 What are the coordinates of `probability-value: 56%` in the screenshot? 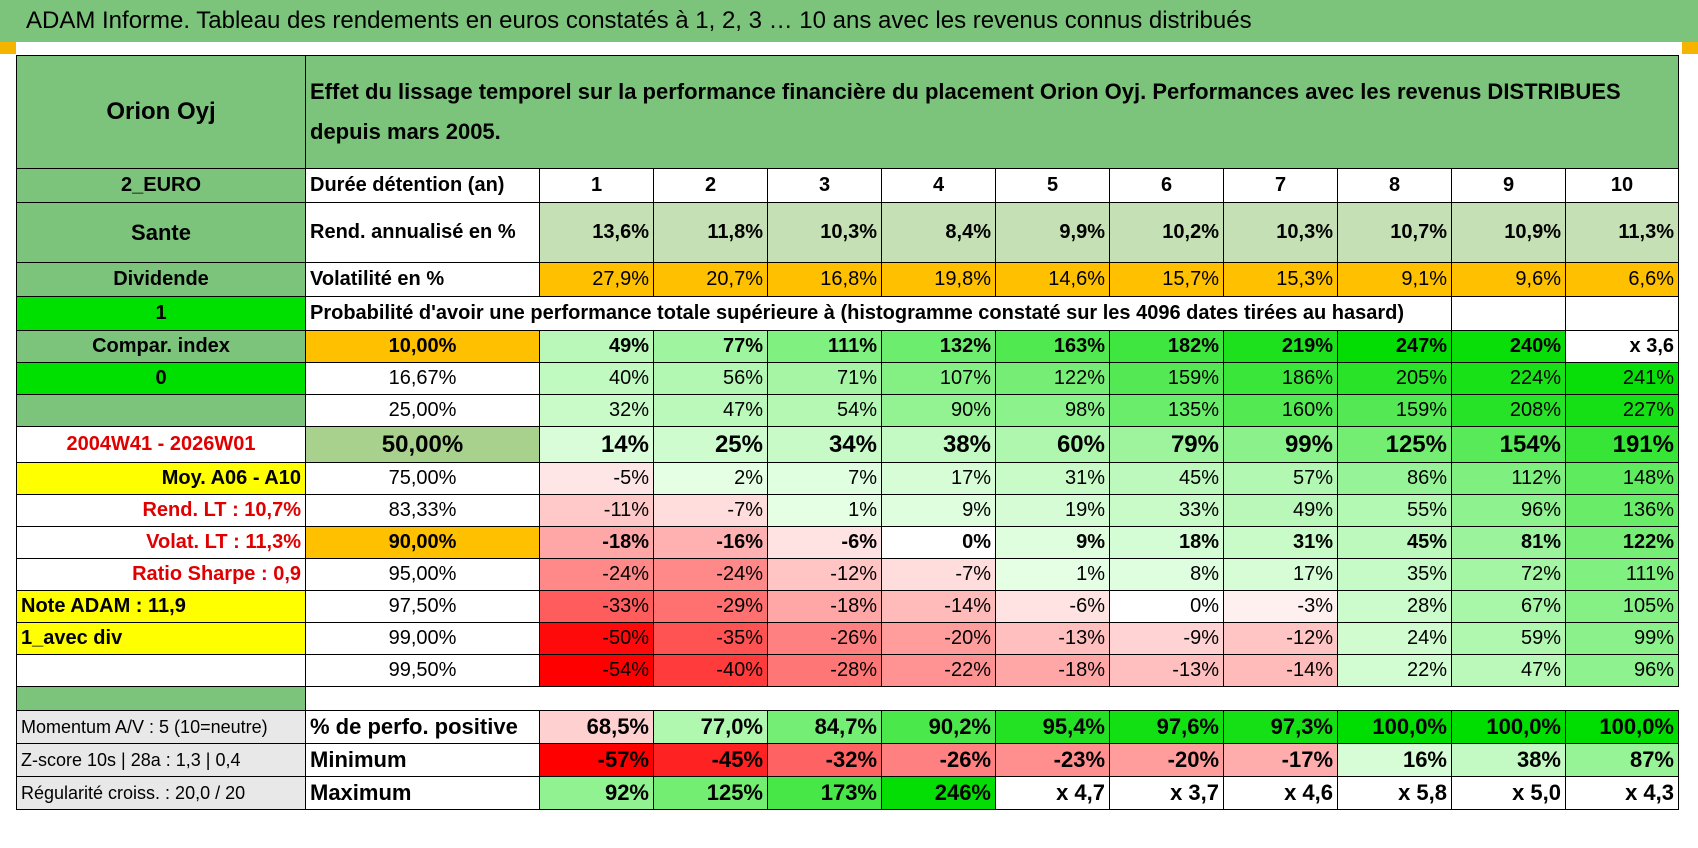 It's located at (710, 378).